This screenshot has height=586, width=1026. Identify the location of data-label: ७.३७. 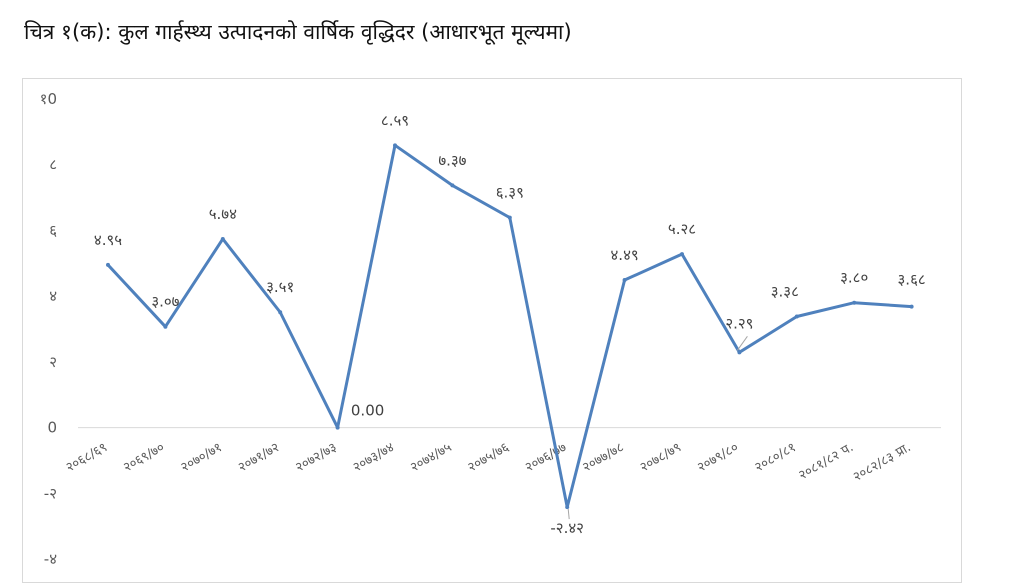
(452, 160).